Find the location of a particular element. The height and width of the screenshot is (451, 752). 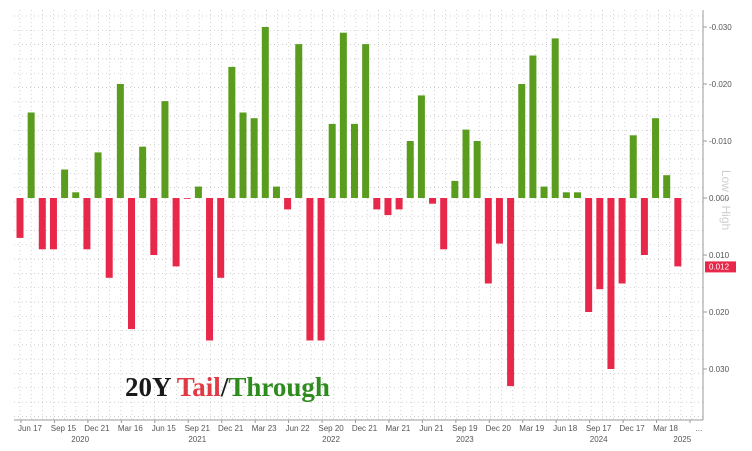

x-tick-label: Jun 15 is located at coordinates (164, 428).